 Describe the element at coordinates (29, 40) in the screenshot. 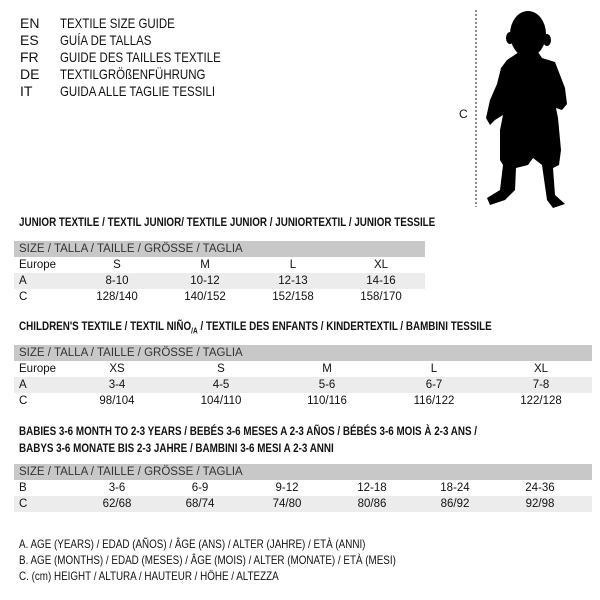

I see `lang-code: ES` at that location.